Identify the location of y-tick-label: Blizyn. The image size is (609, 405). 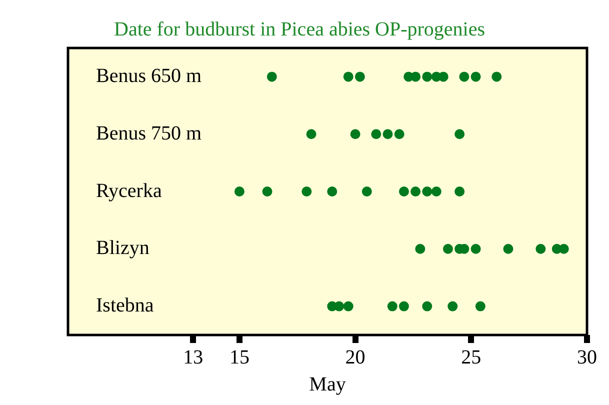
(123, 248).